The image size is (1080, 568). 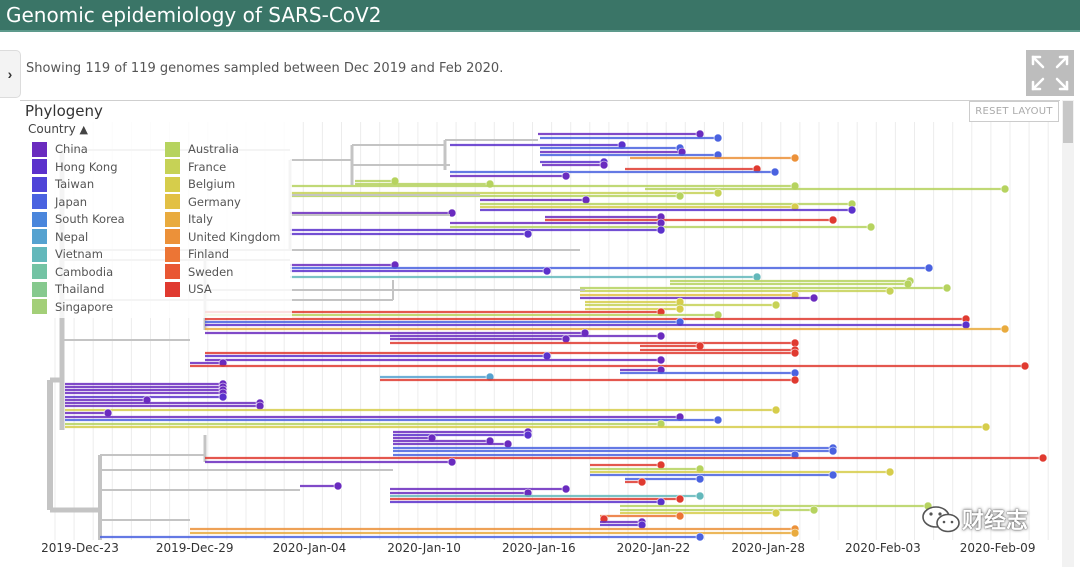 What do you see at coordinates (199, 272) in the screenshot?
I see `legend-item: Sweden` at bounding box center [199, 272].